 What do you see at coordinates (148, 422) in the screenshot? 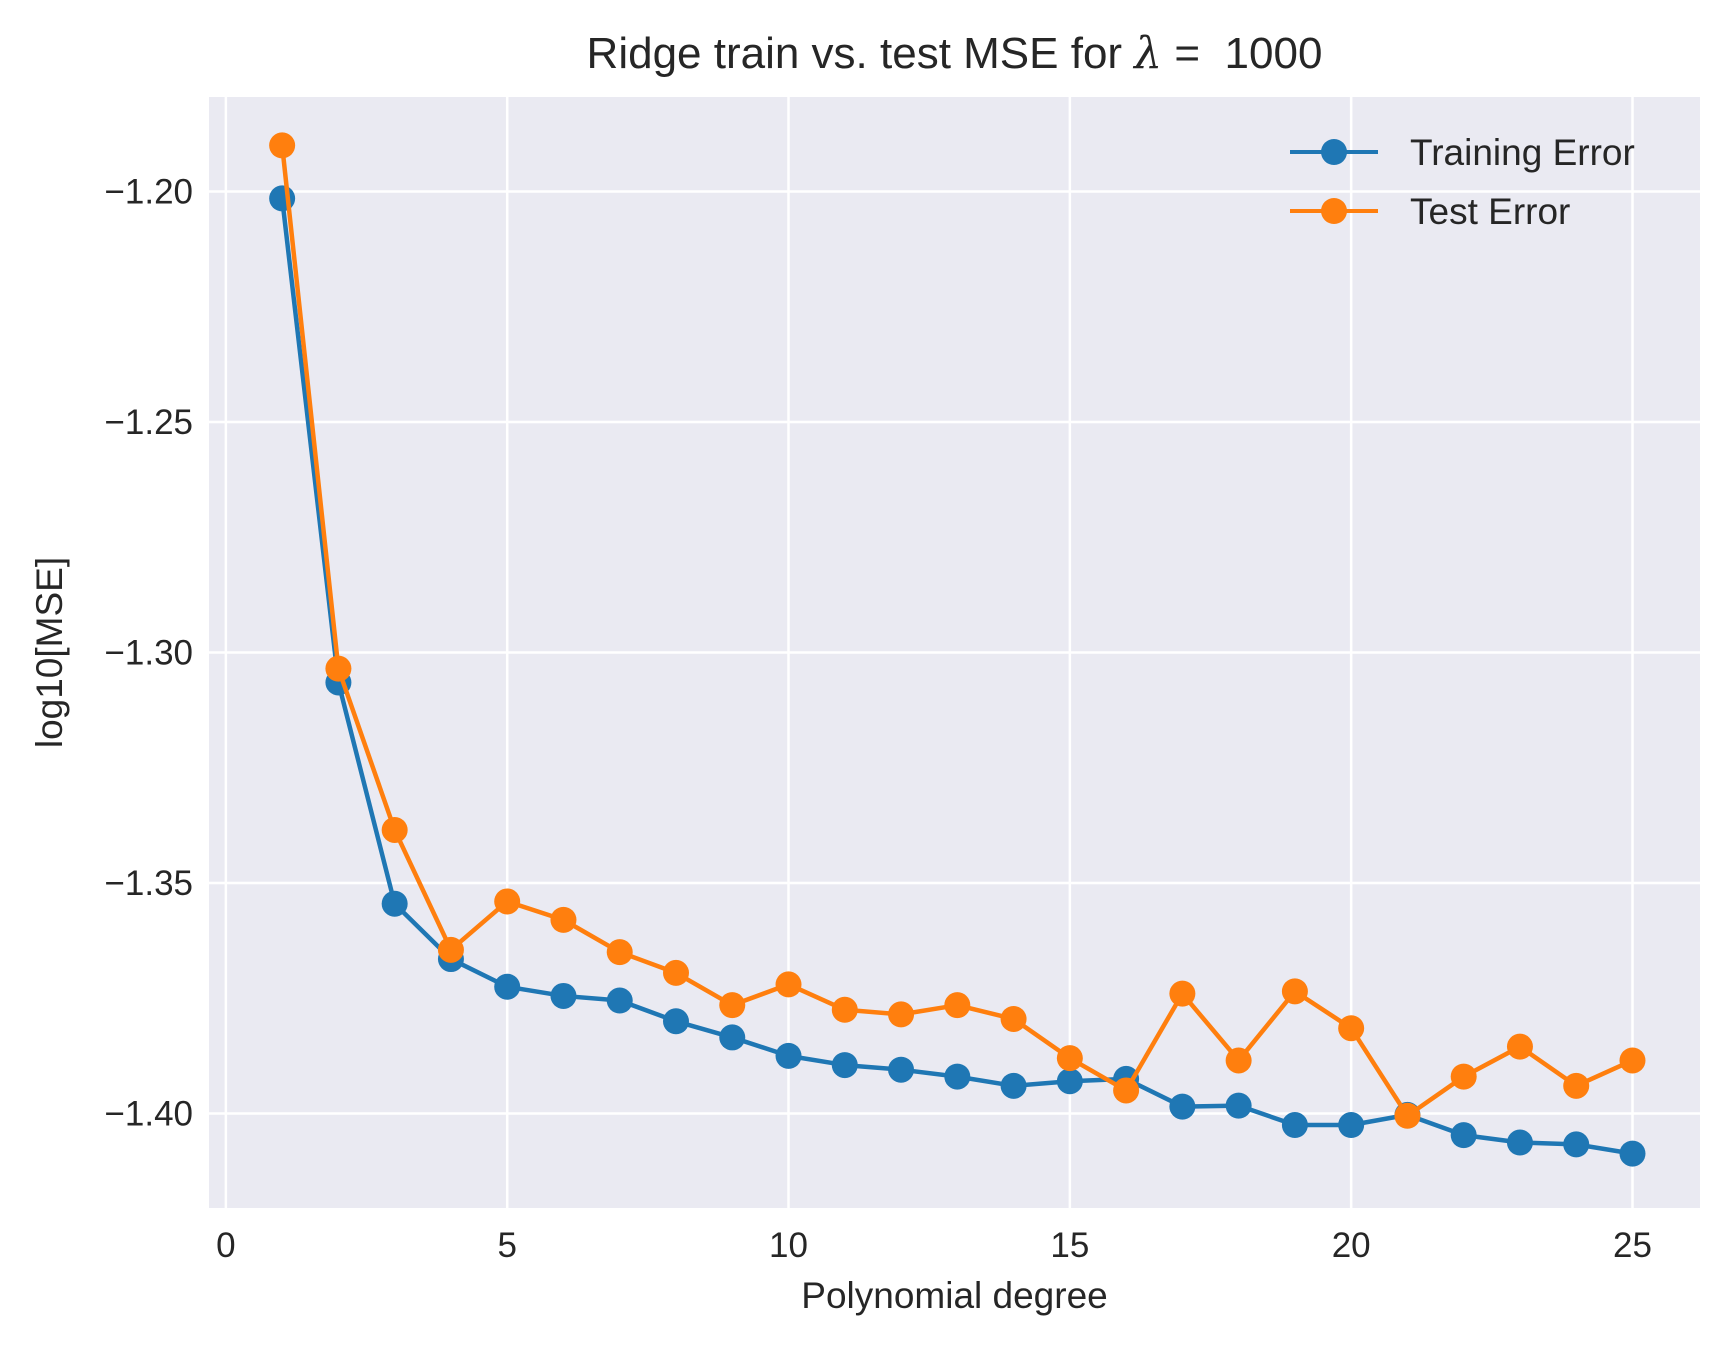
I see `y-tick-label: −1.25` at bounding box center [148, 422].